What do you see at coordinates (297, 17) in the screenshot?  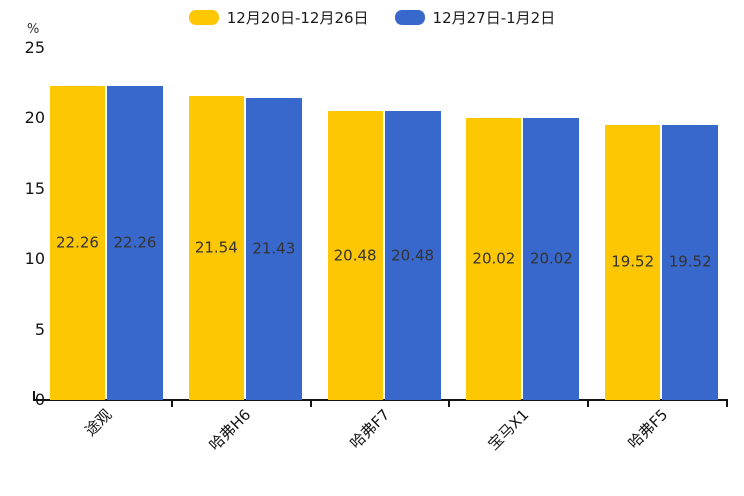 I see `legend-label: 12月20日-12月26日` at bounding box center [297, 17].